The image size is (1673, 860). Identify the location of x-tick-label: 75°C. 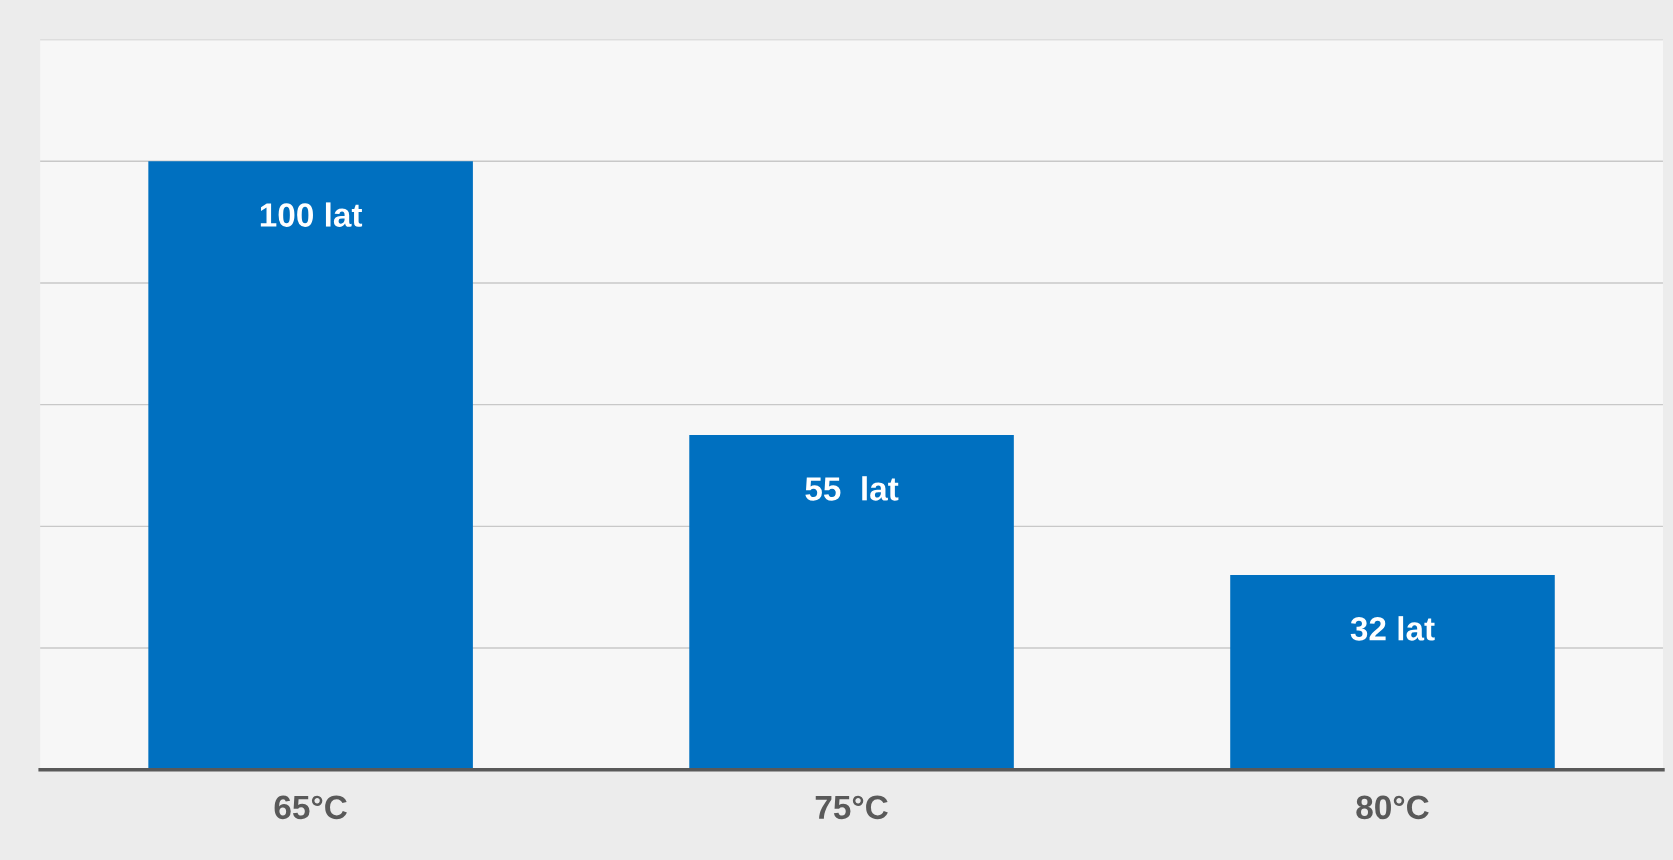
(851, 807).